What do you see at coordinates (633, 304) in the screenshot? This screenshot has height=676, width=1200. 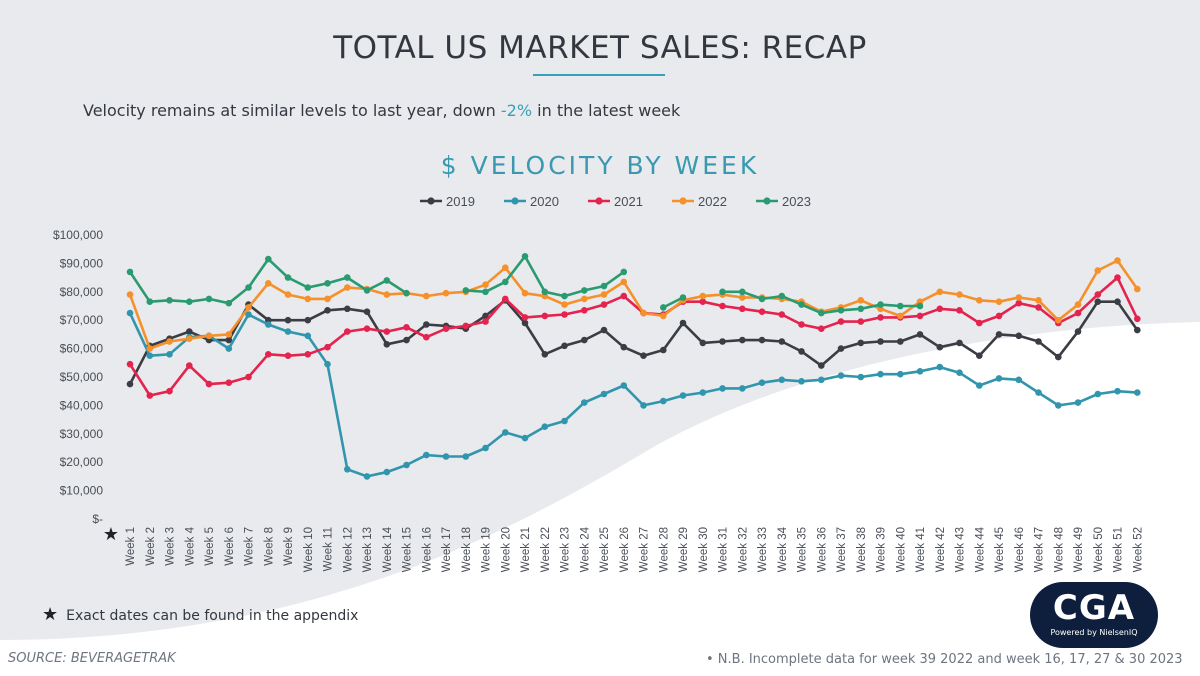 I see `series-line-2022` at bounding box center [633, 304].